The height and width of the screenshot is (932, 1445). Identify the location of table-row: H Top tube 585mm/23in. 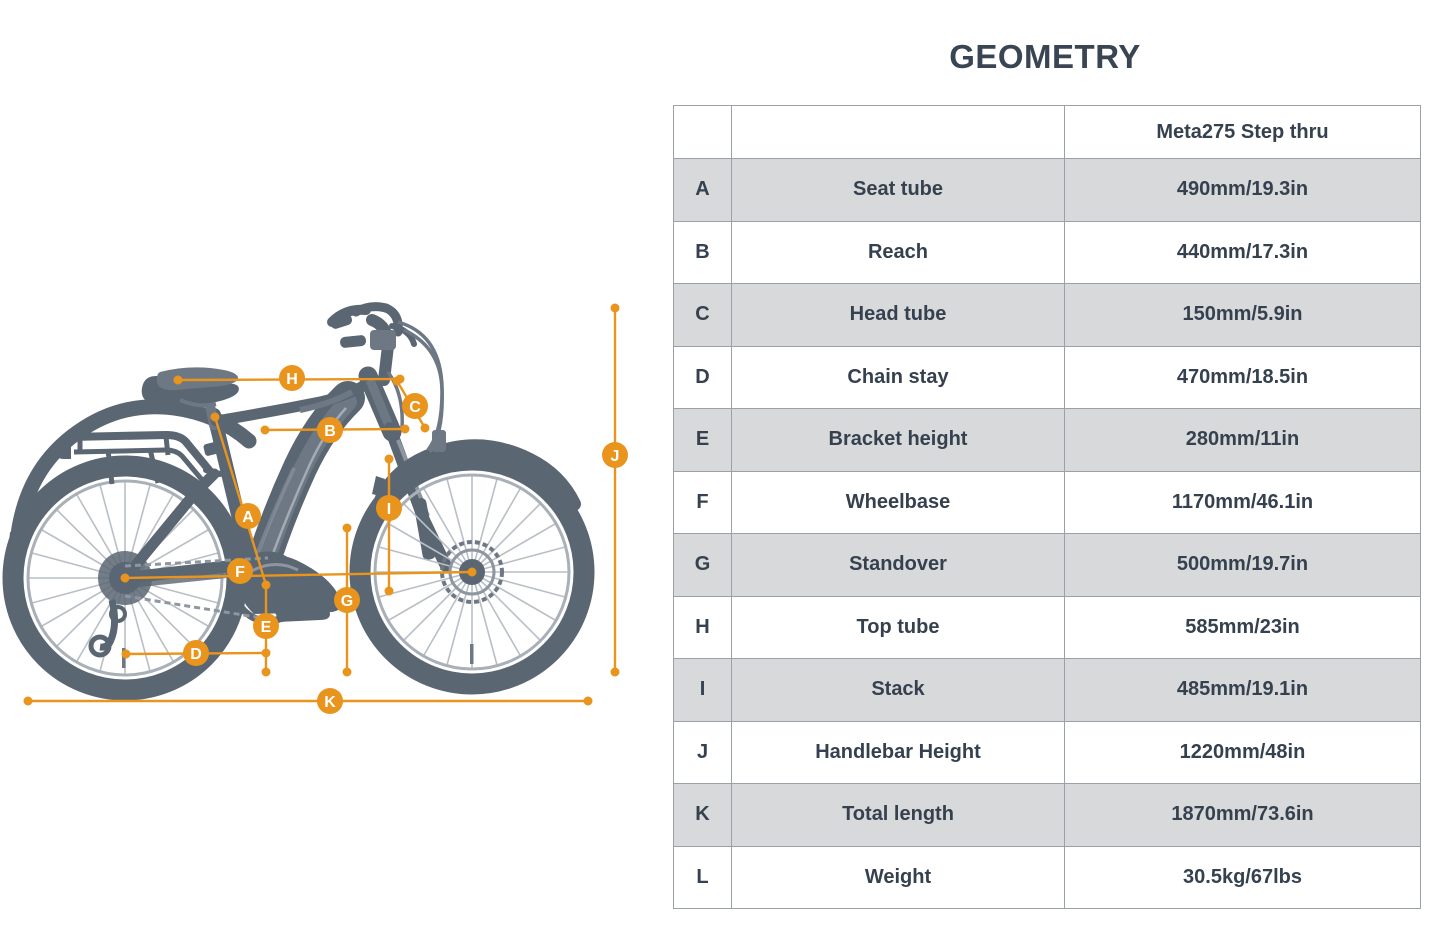
(1047, 627).